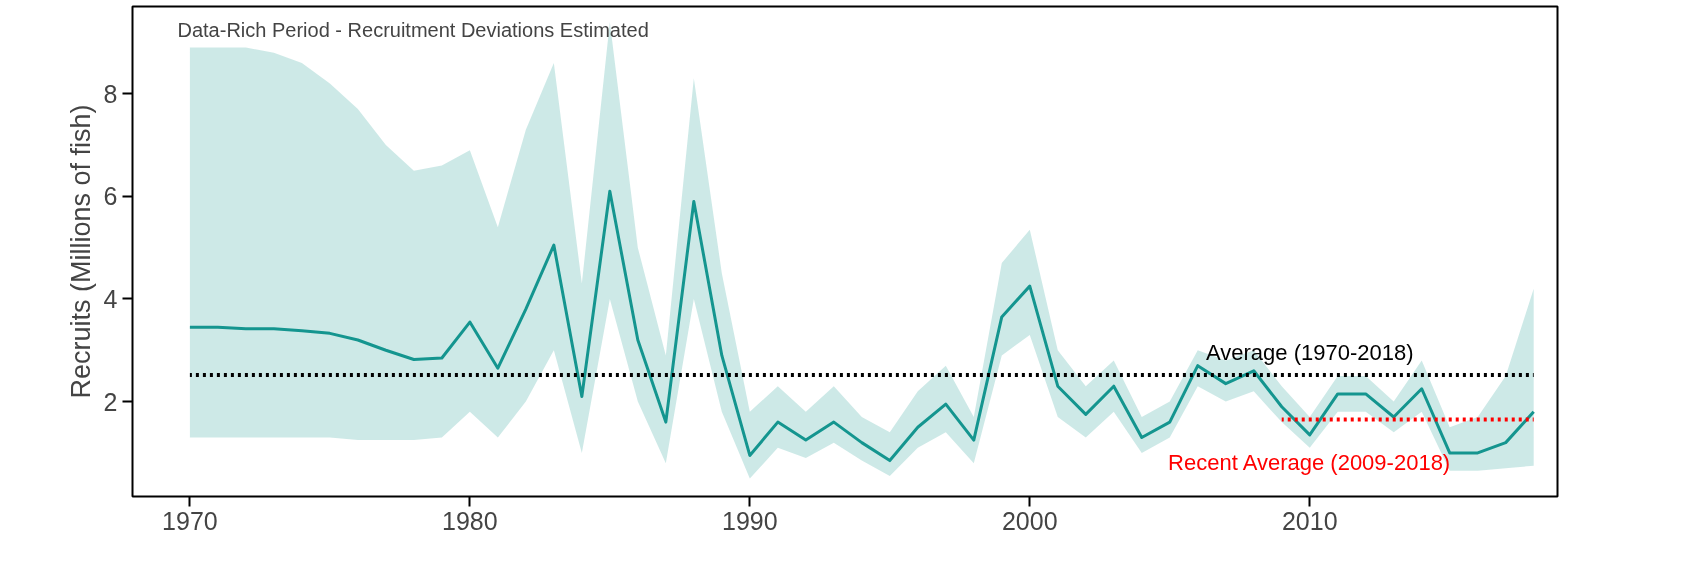 This screenshot has width=1684, height=587. I want to click on x-tick-label: 2000, so click(1029, 520).